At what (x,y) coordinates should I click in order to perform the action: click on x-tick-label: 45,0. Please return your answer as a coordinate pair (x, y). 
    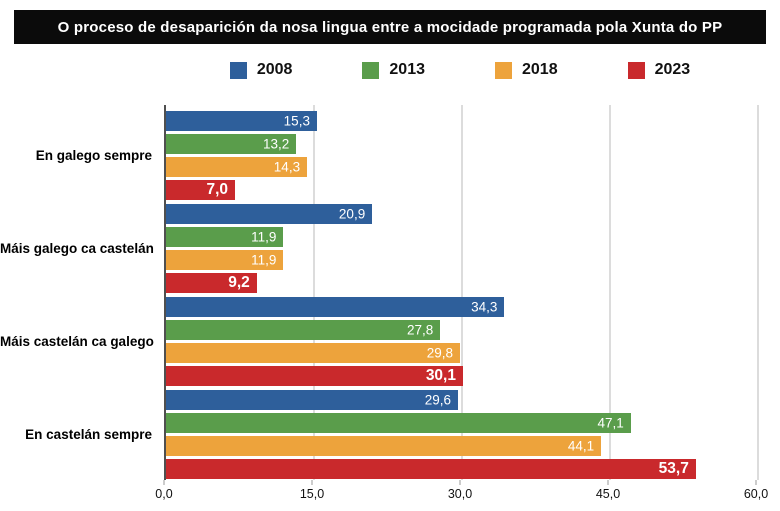
    Looking at the image, I should click on (608, 494).